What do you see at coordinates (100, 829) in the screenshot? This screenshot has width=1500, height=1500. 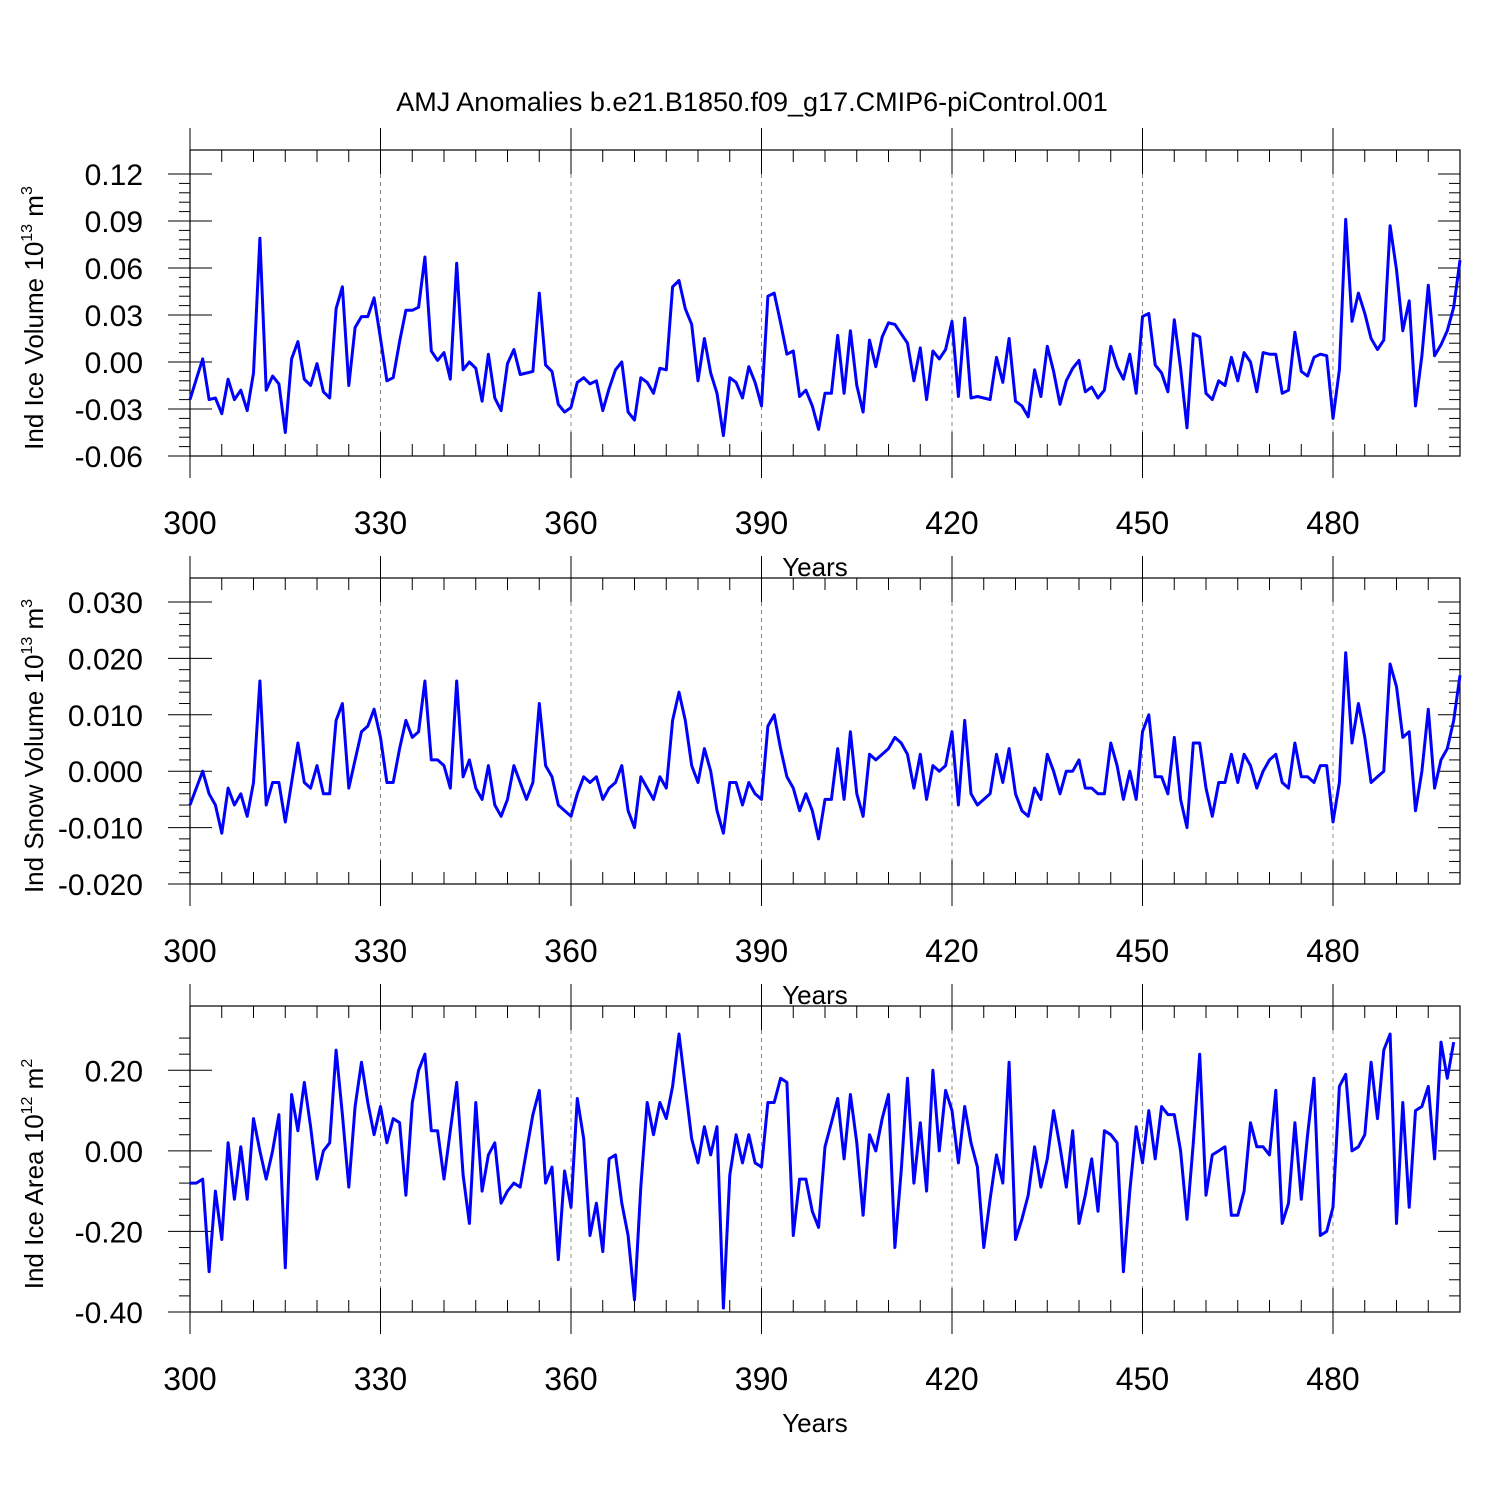 I see `y-tick-label: -0.010` at bounding box center [100, 829].